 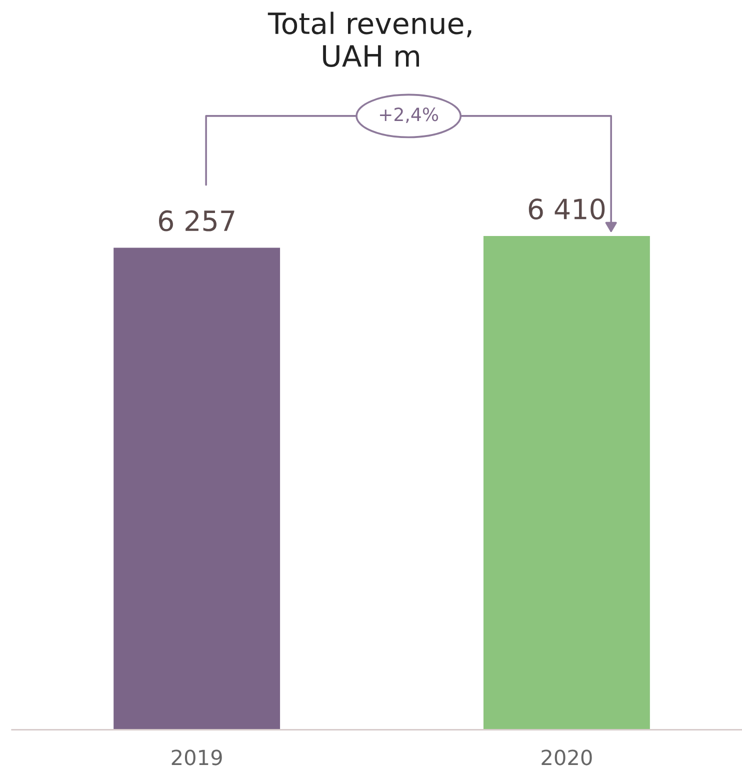 What do you see at coordinates (197, 758) in the screenshot?
I see `x-tick-label: 2019` at bounding box center [197, 758].